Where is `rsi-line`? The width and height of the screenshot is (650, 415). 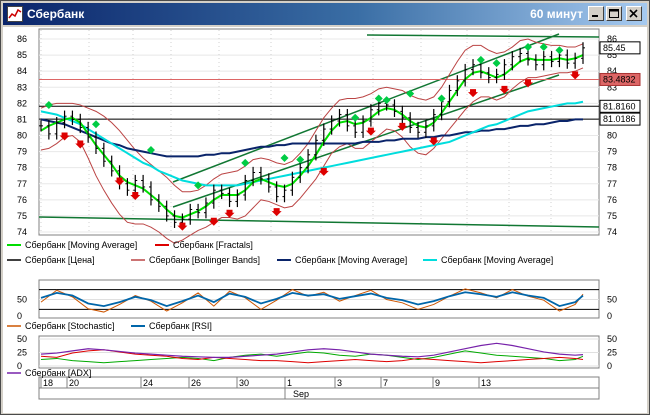 rsi-line is located at coordinates (312, 299).